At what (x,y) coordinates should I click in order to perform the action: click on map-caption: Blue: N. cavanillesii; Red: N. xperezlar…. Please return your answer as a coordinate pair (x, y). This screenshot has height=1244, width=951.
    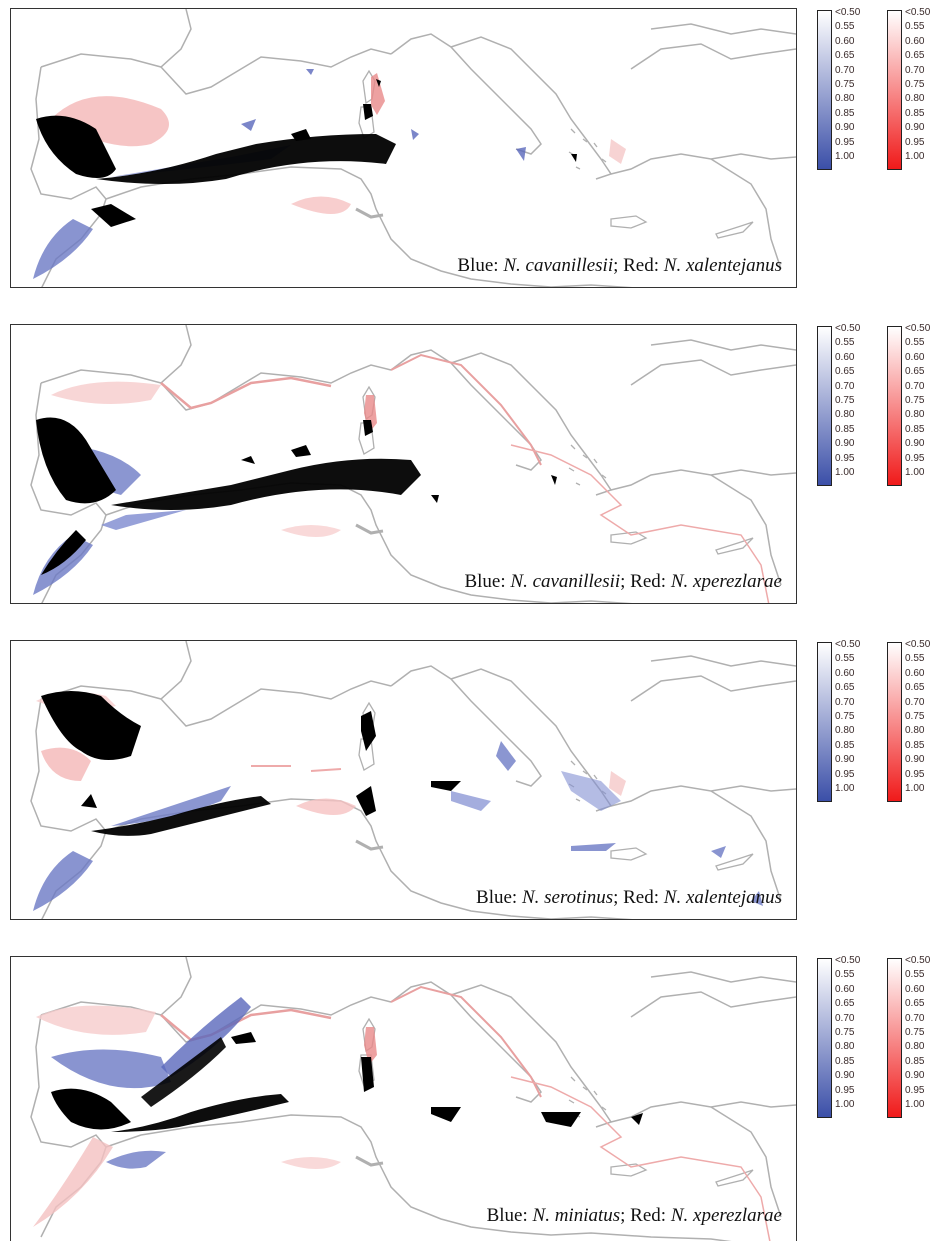
    Looking at the image, I should click on (623, 581).